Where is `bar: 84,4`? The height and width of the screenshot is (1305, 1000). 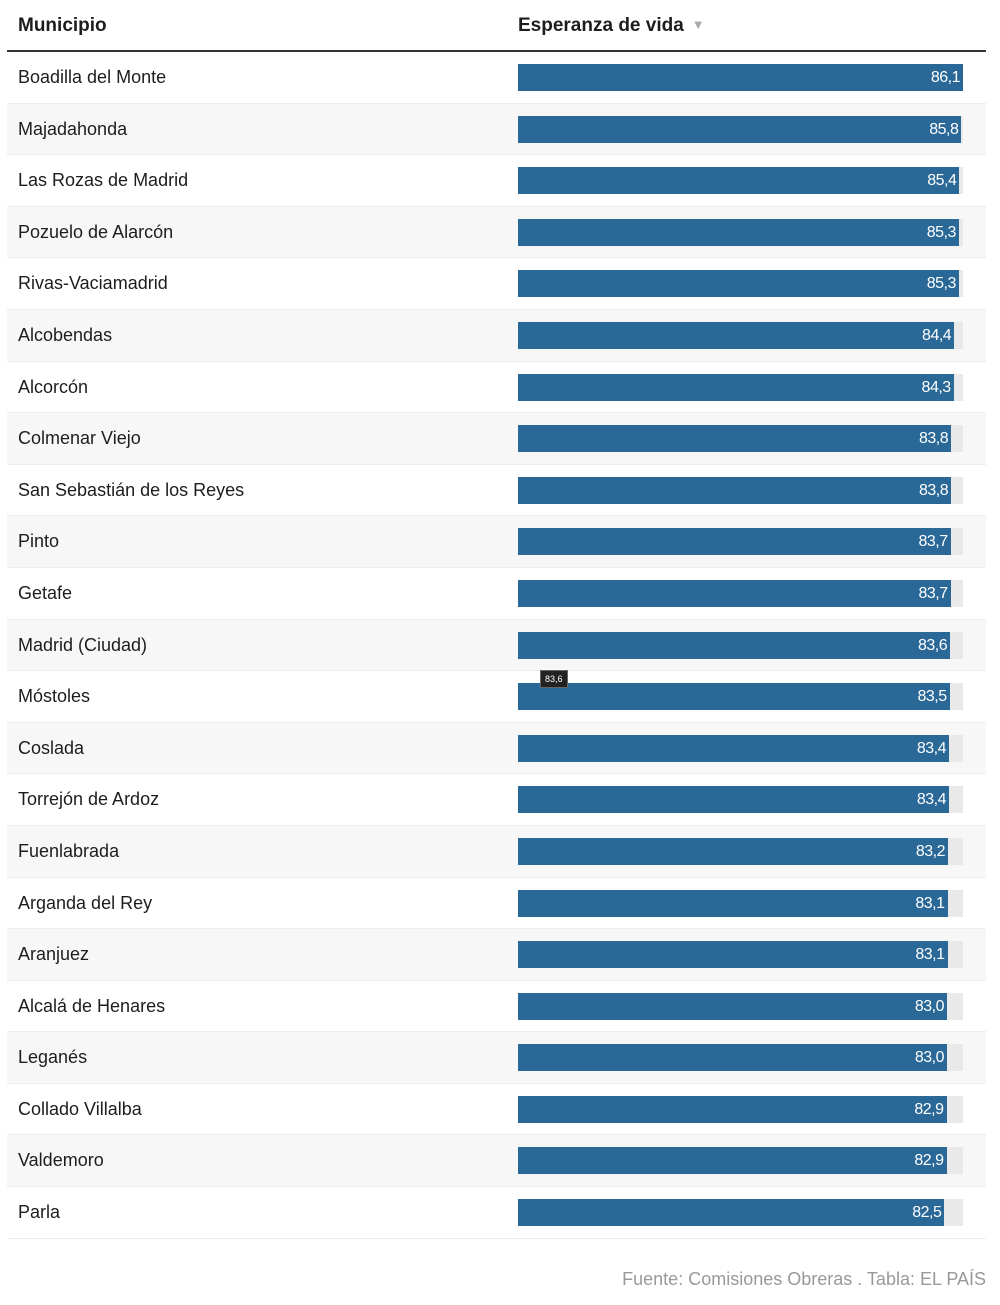 bar: 84,4 is located at coordinates (736, 335).